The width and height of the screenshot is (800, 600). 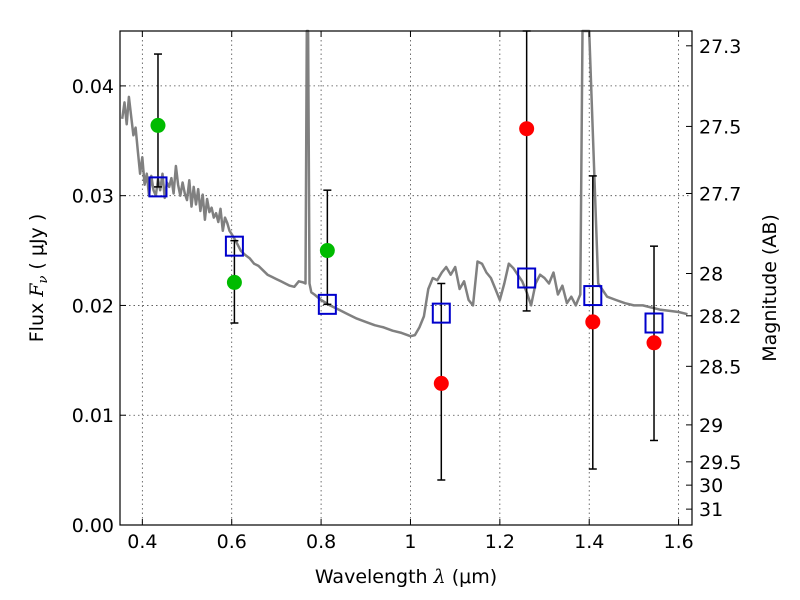 What do you see at coordinates (321, 542) in the screenshot?
I see `x-tick-label: 0.8` at bounding box center [321, 542].